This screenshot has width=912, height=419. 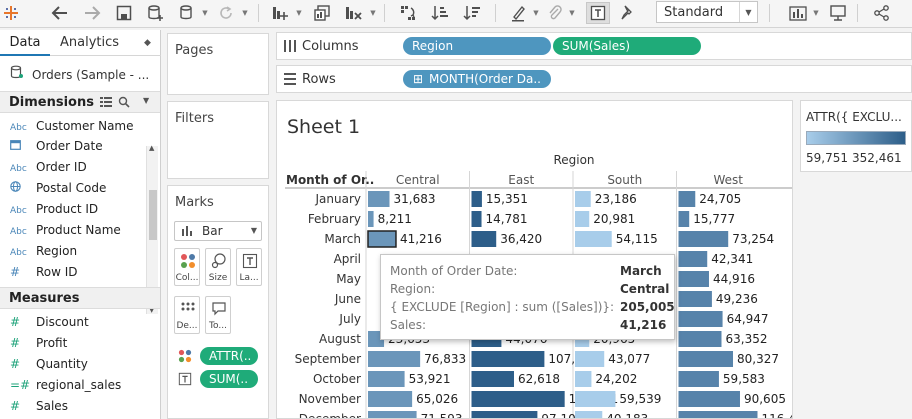 I want to click on scroll-down-icon: ▼, so click(x=152, y=310).